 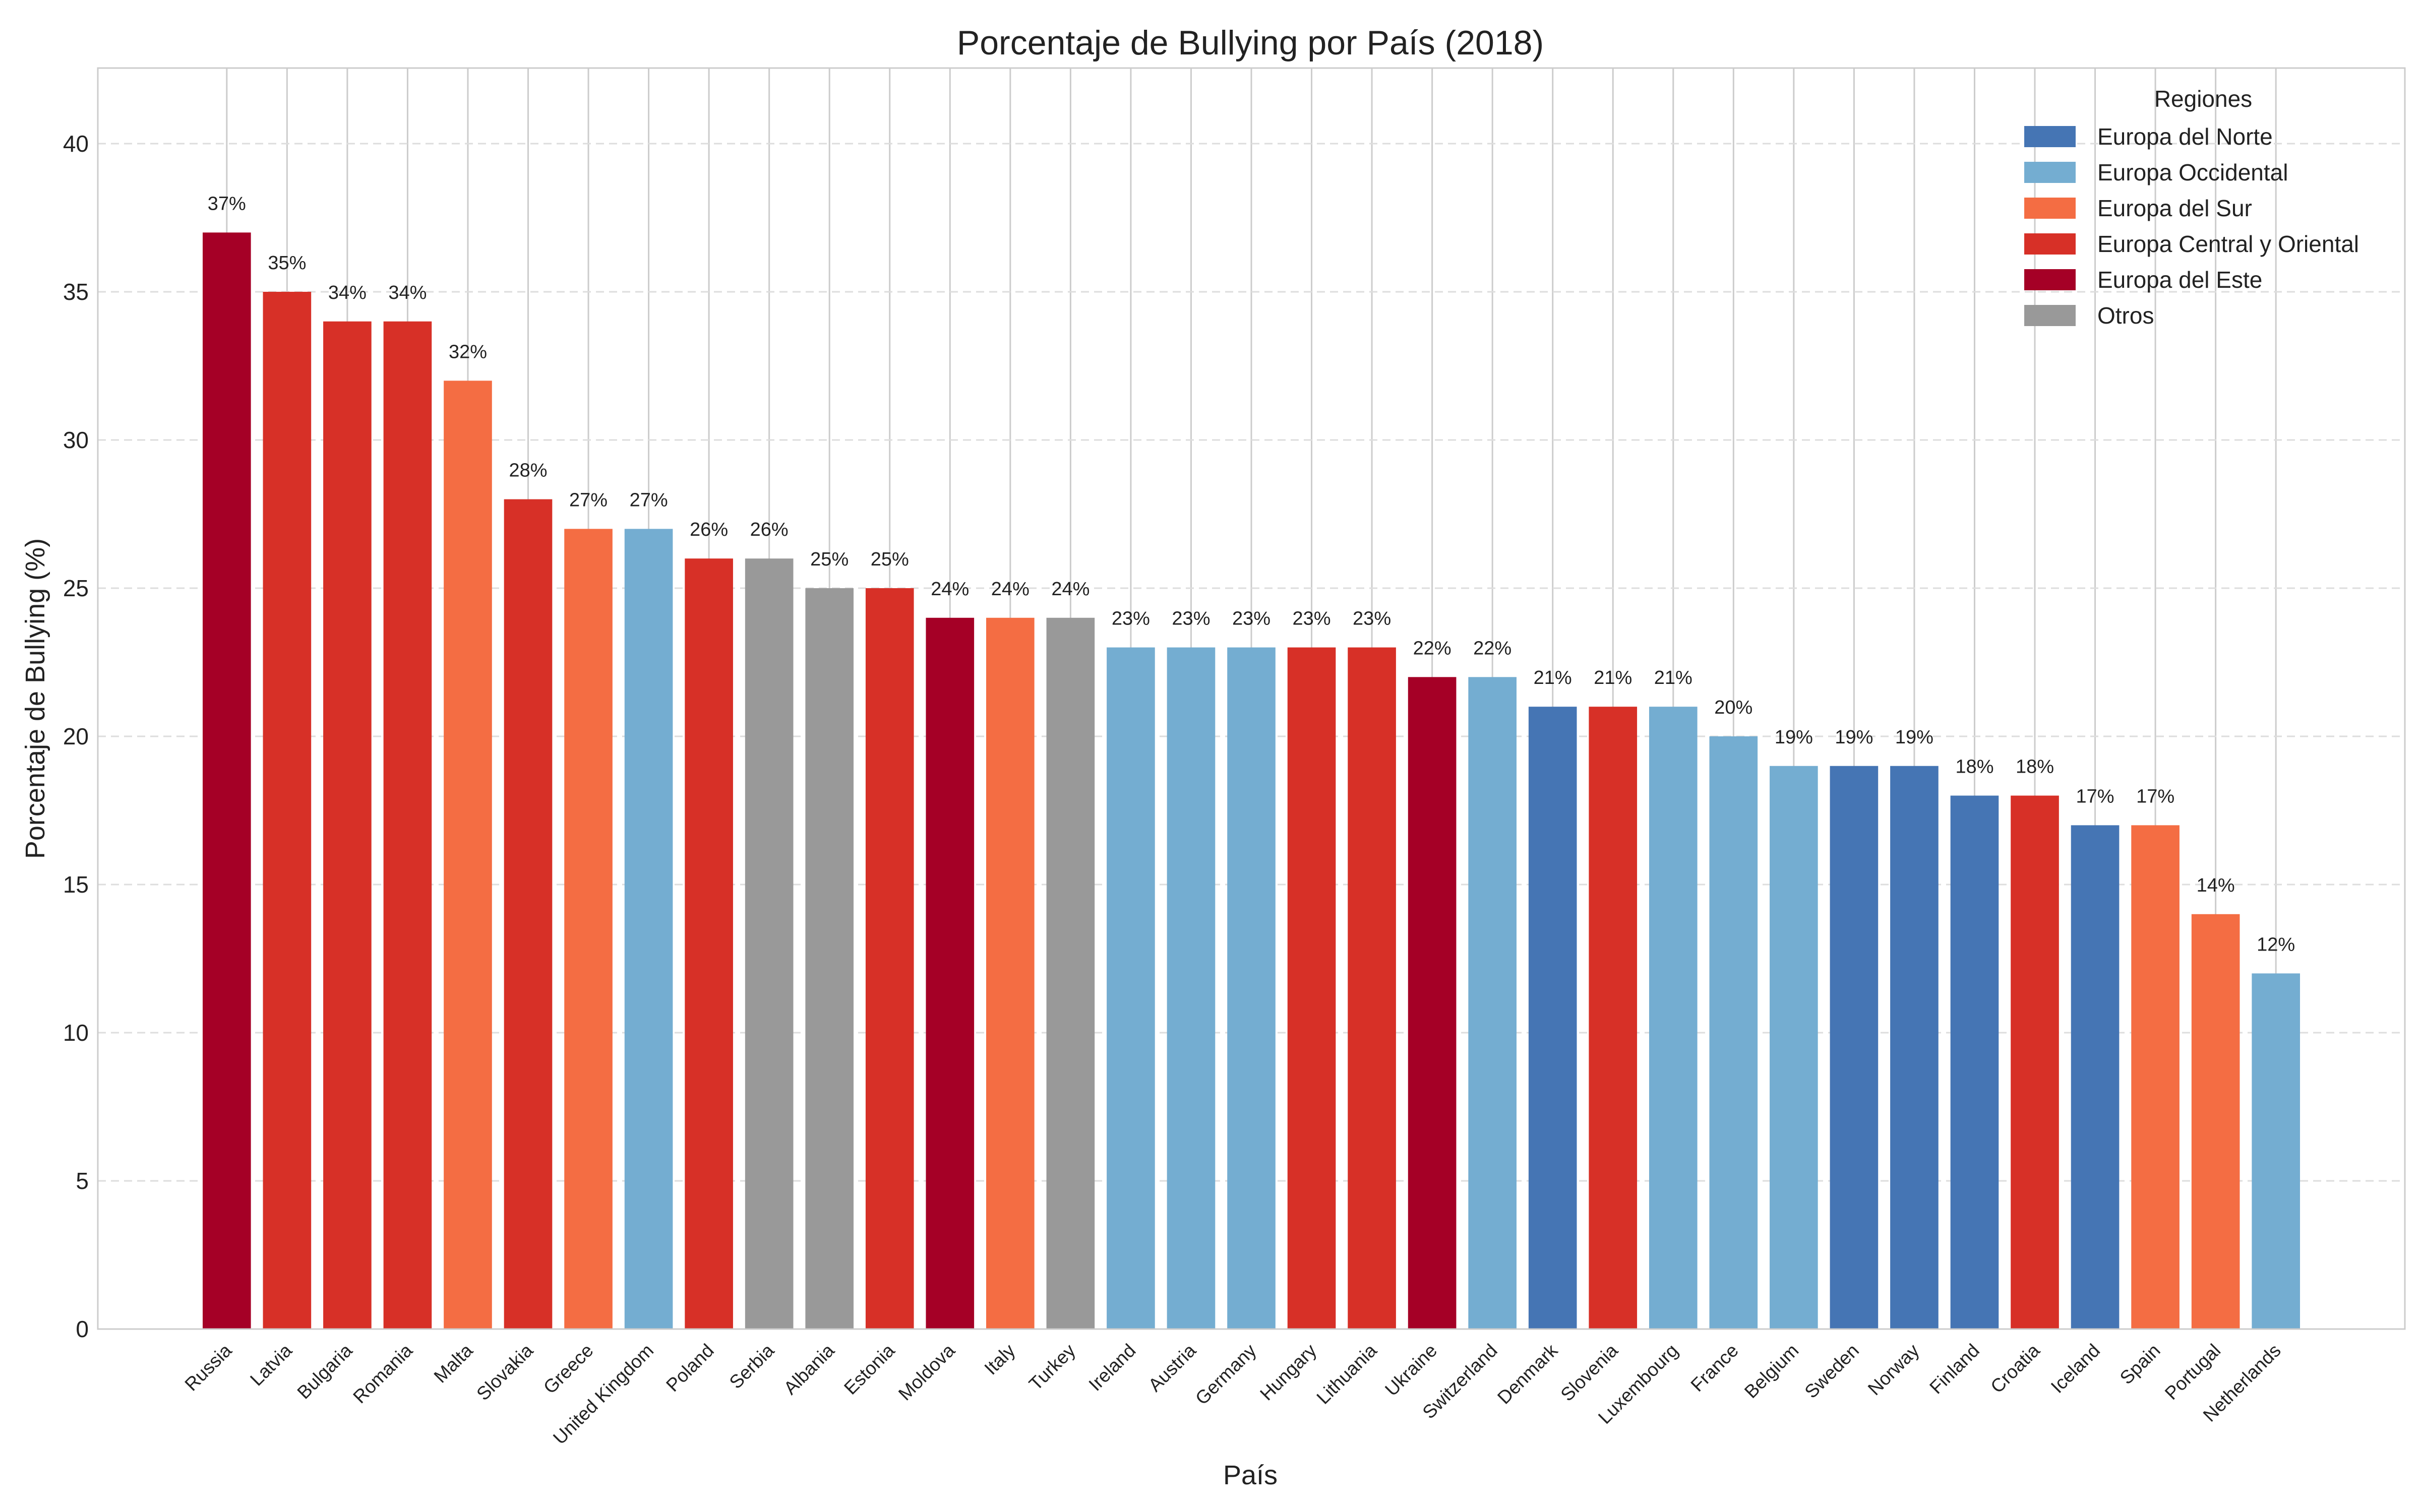 I want to click on data-label: 28%, so click(x=528, y=470).